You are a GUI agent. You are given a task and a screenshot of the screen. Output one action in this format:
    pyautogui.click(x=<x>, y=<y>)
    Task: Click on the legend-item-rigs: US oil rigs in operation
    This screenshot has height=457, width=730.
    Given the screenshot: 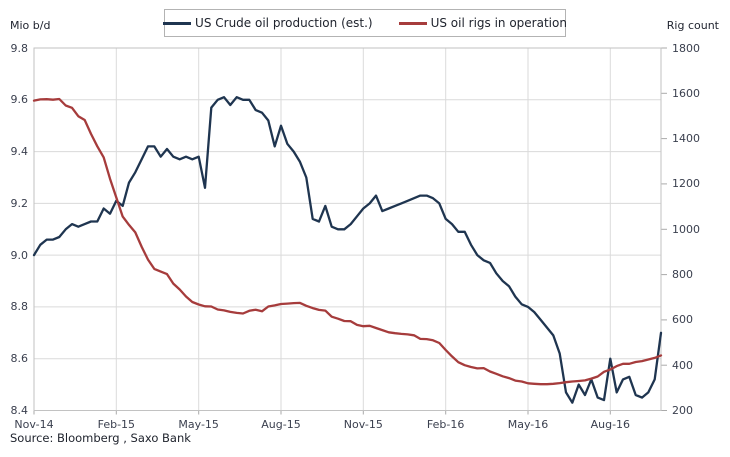 What is the action you would take?
    pyautogui.click(x=482, y=23)
    